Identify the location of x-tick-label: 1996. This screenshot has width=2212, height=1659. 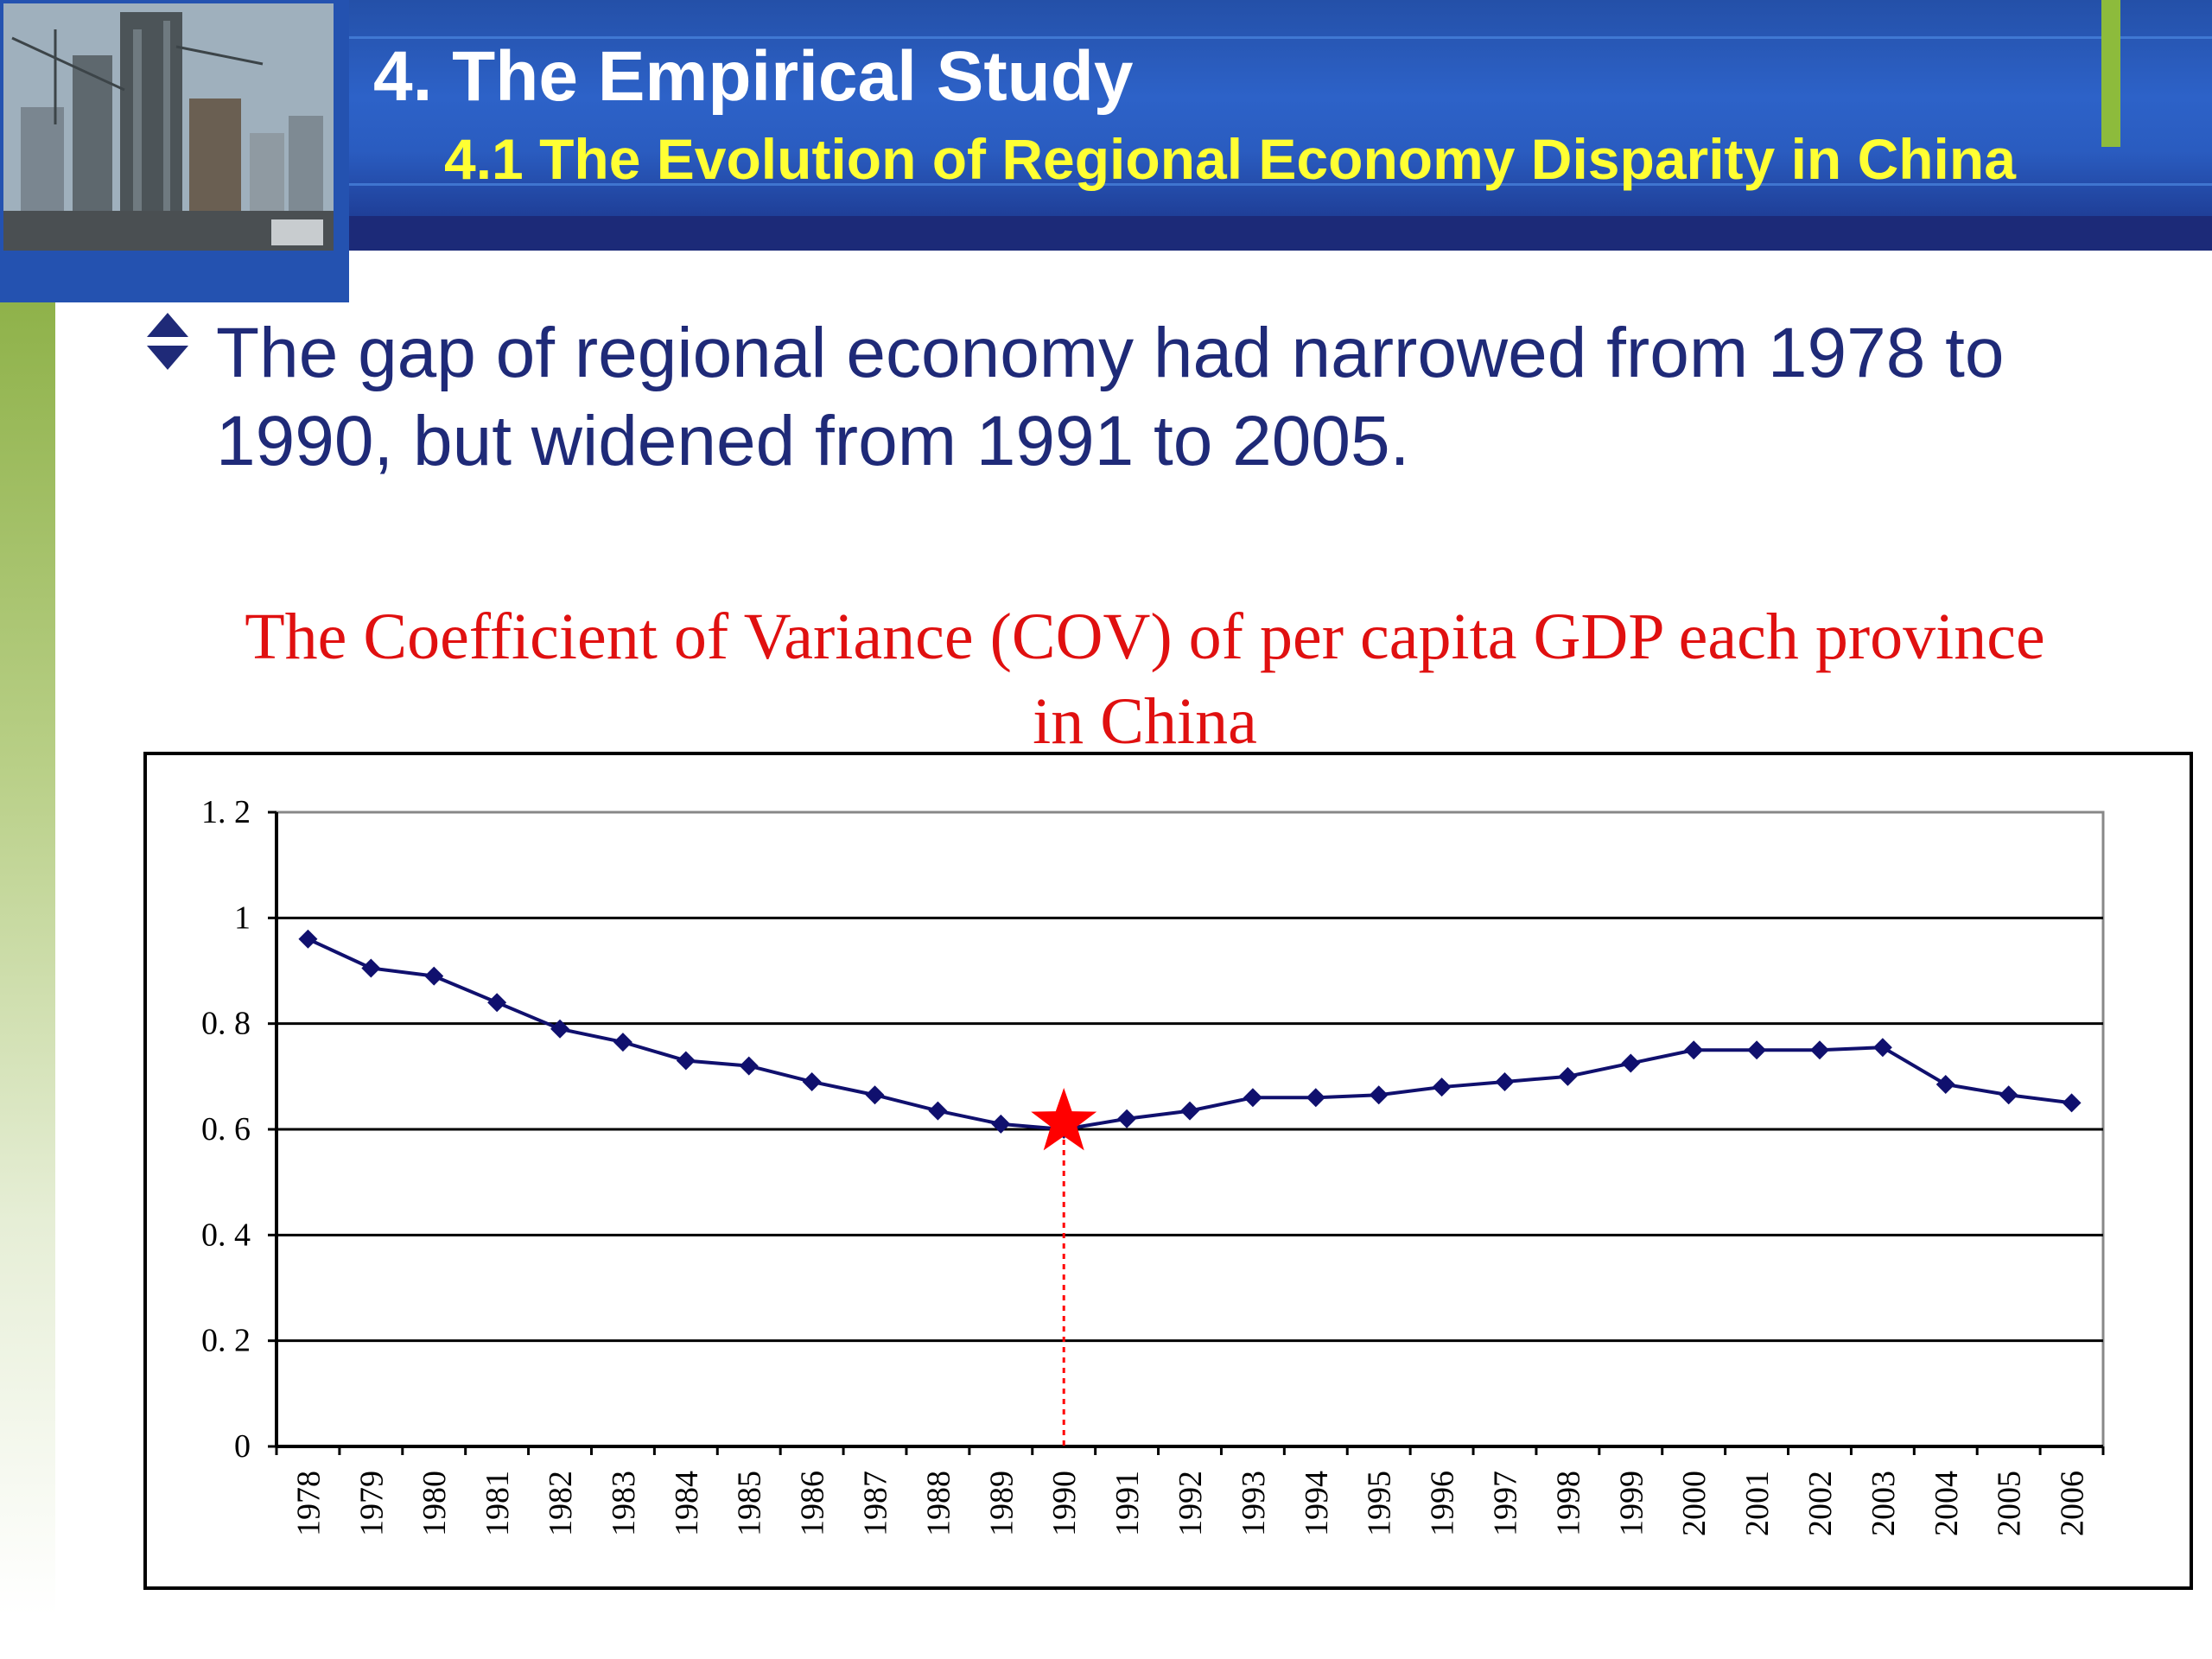
(1443, 1503).